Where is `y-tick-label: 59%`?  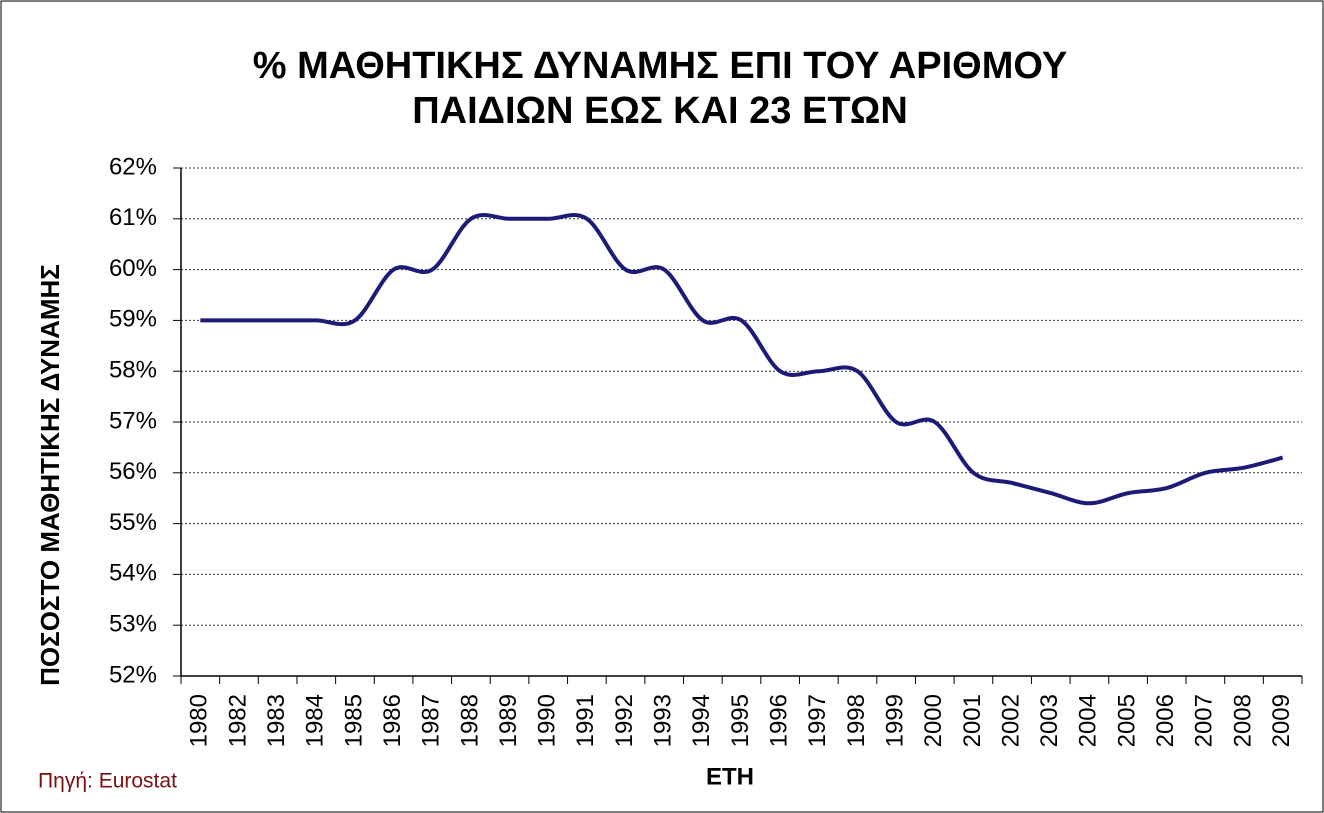
y-tick-label: 59% is located at coordinates (133, 319).